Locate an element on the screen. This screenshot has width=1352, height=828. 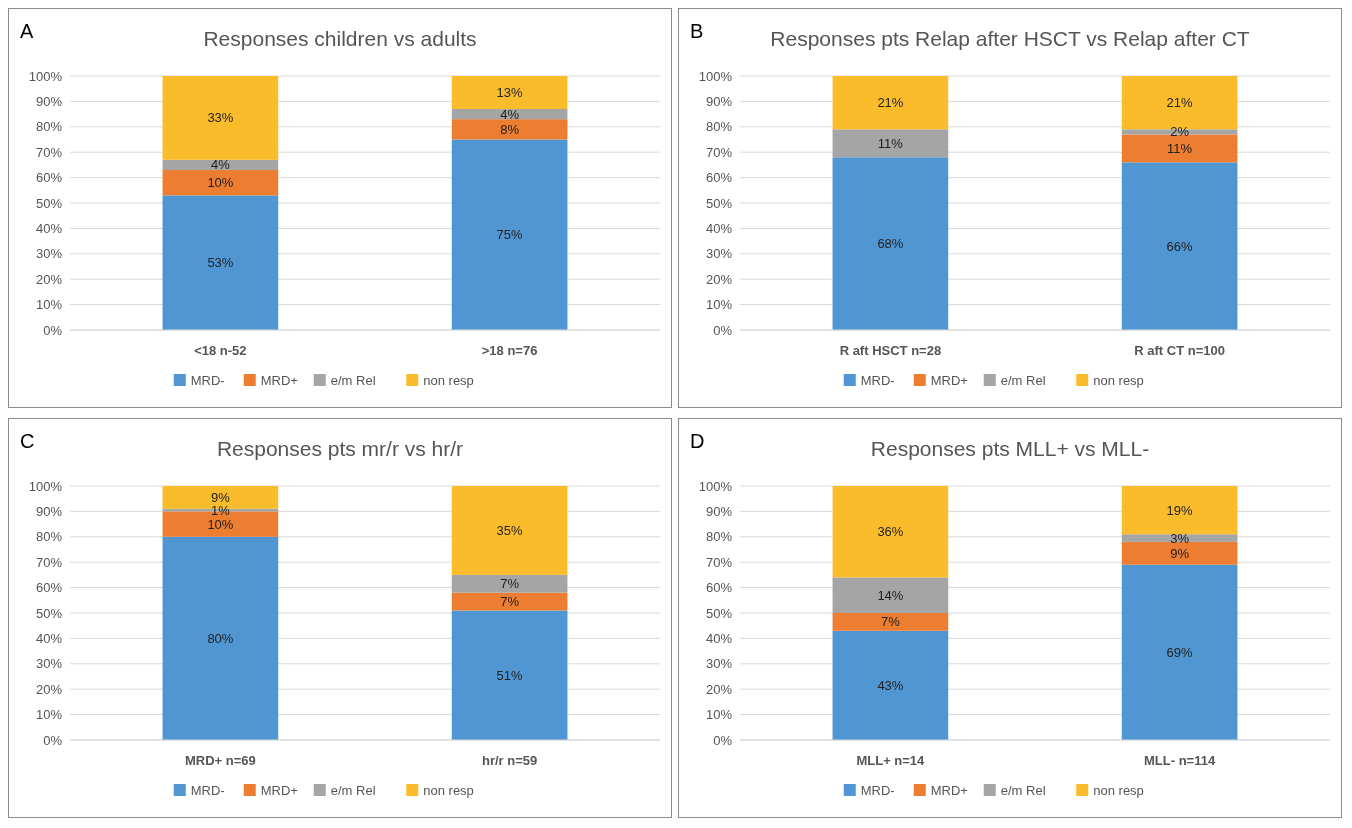
x-tick-label: MLL- n=114 is located at coordinates (1180, 760).